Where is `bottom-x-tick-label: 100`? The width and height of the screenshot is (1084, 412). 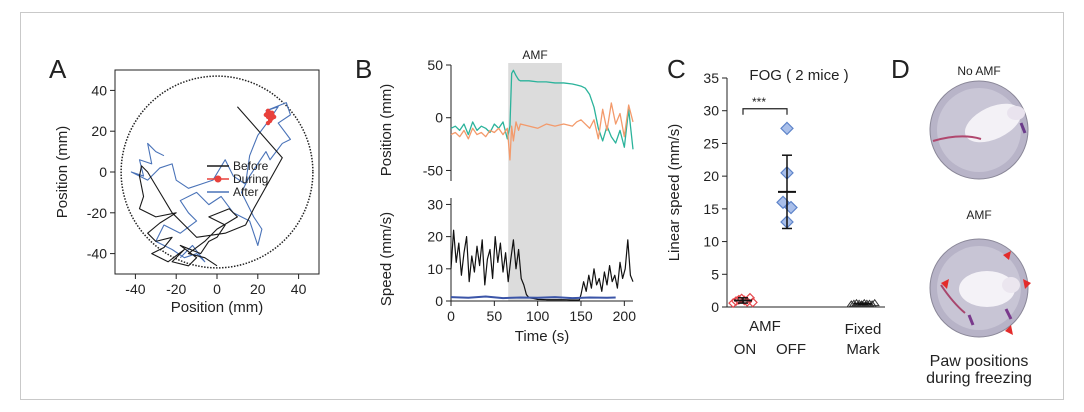
bottom-x-tick-label: 100 is located at coordinates (538, 316).